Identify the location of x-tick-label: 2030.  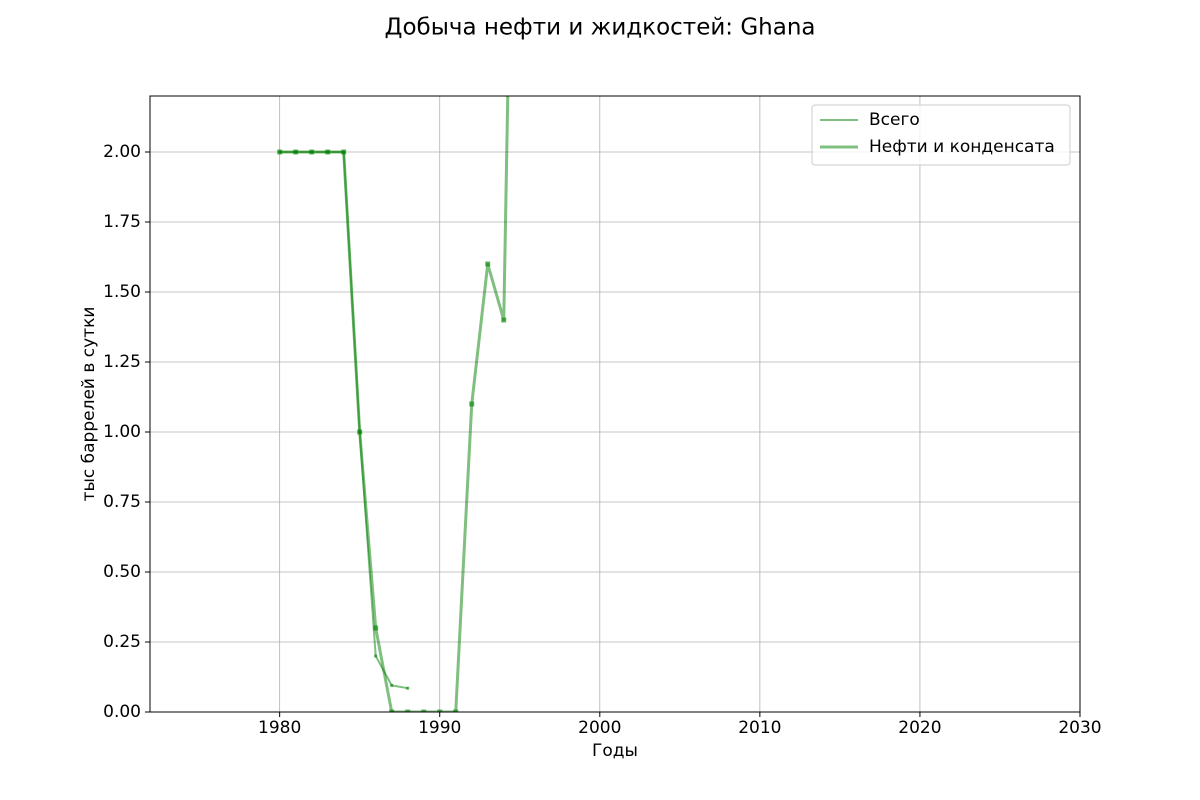
(1079, 728).